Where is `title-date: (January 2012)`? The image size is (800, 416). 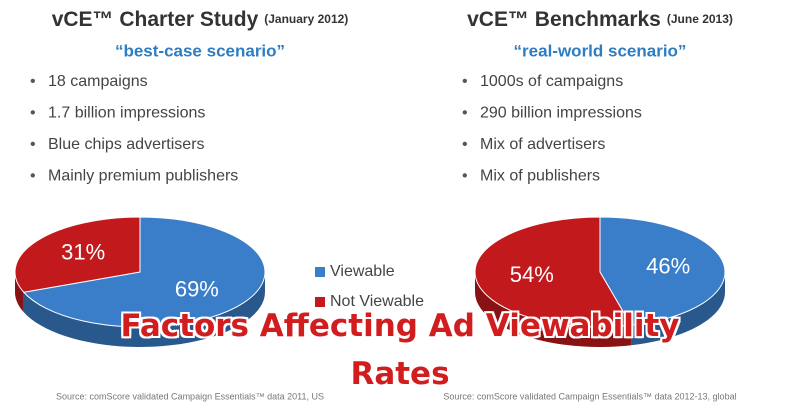 title-date: (January 2012) is located at coordinates (306, 19).